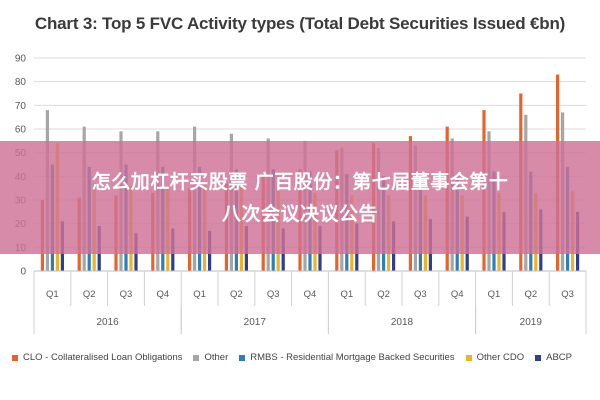 This screenshot has width=600, height=400. I want to click on y-tick-label: 80, so click(21, 82).